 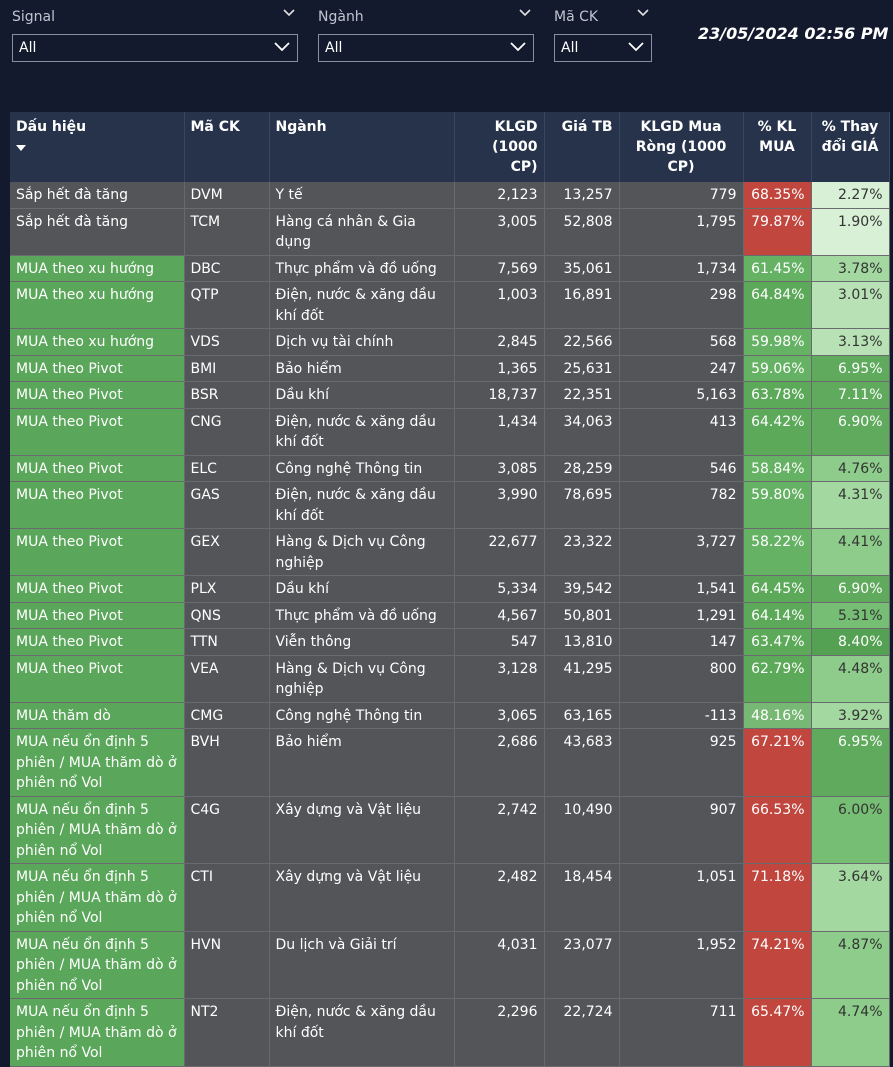 What do you see at coordinates (227, 232) in the screenshot?
I see `cell-code: TCM` at bounding box center [227, 232].